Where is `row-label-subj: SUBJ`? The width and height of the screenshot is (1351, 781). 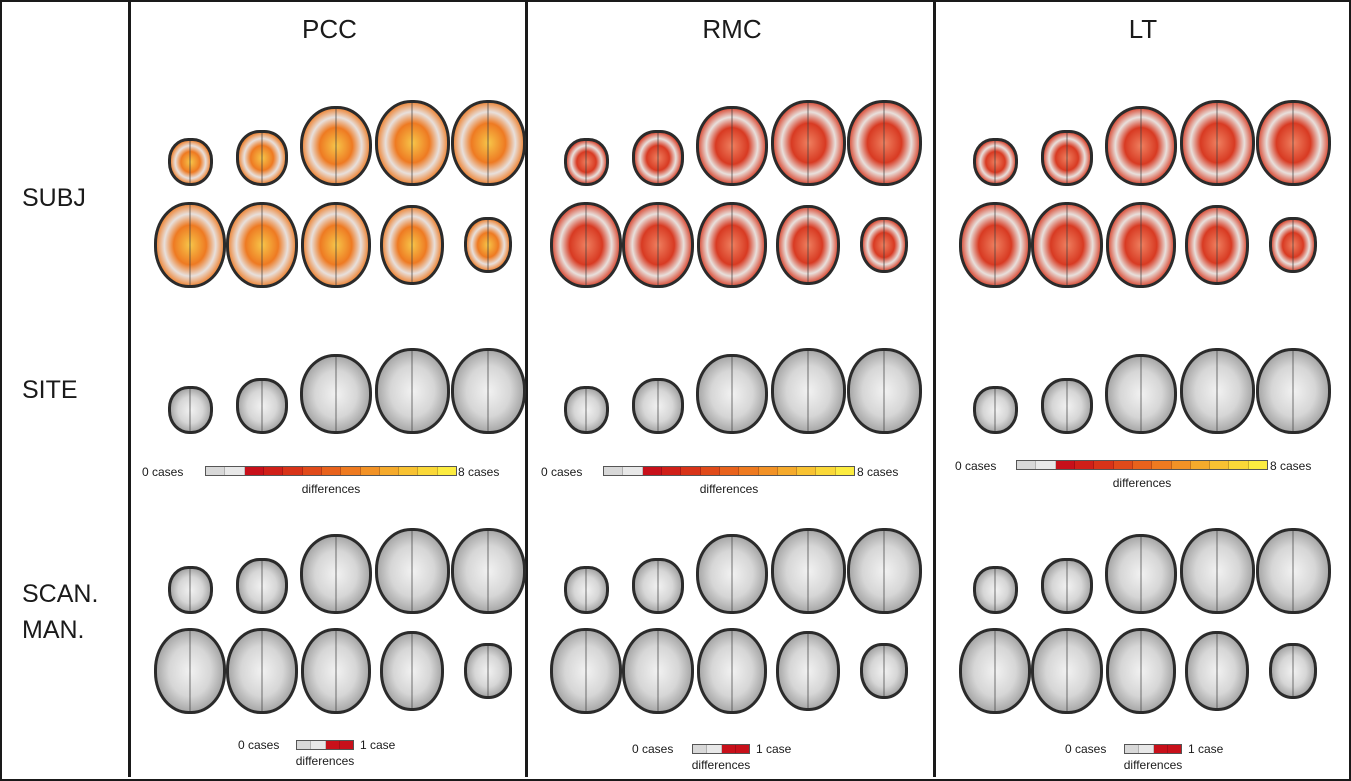 row-label-subj: SUBJ is located at coordinates (54, 198).